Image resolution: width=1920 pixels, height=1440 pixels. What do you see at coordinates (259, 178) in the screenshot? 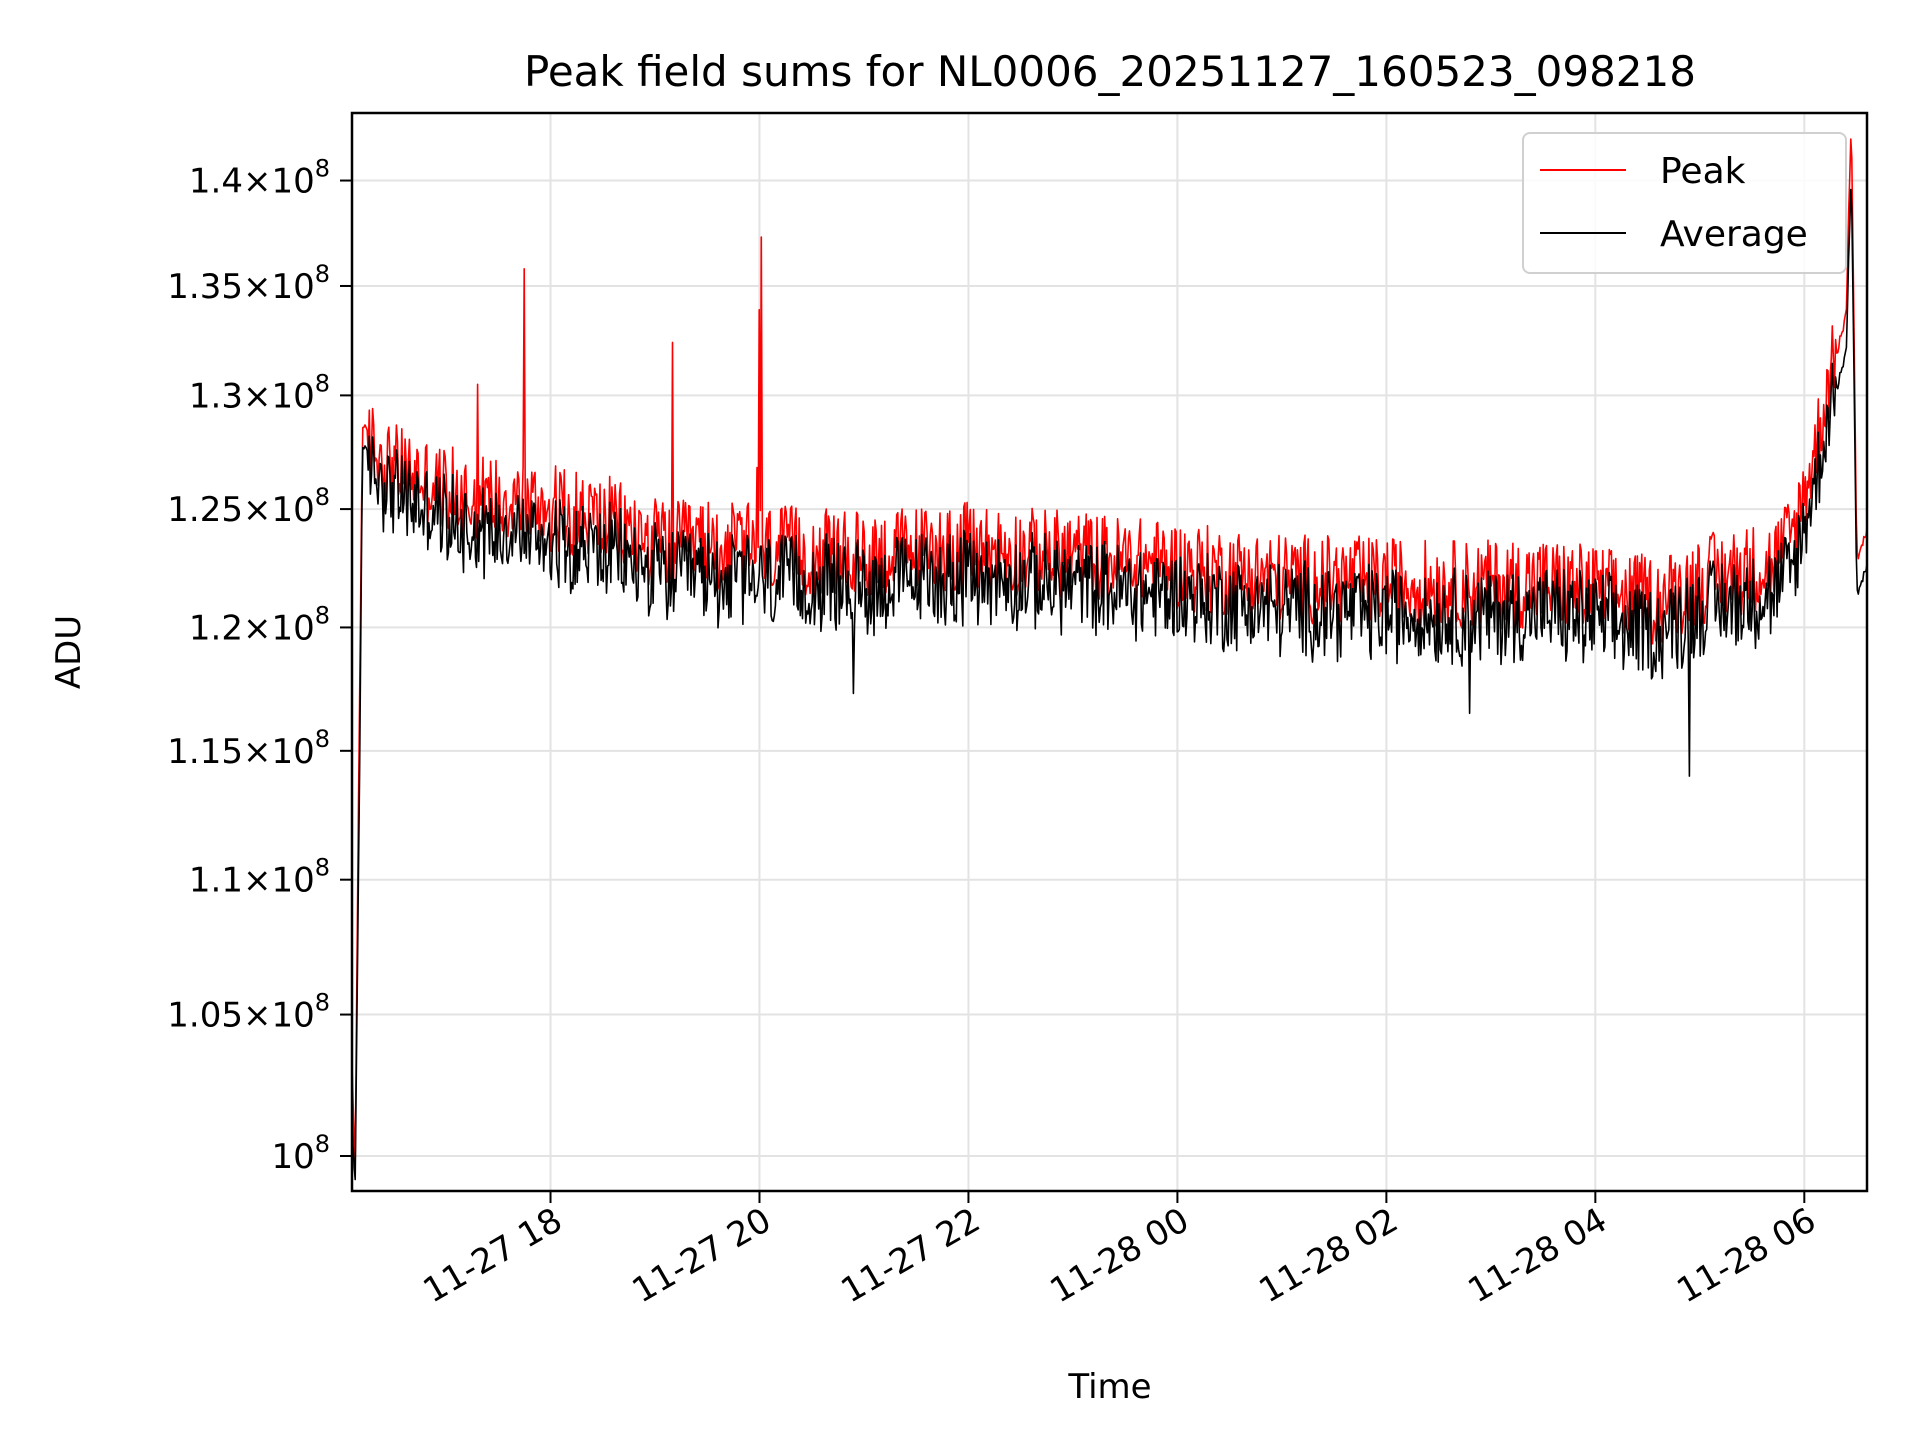
I see `y-tick-label: 1.4×108` at bounding box center [259, 178].